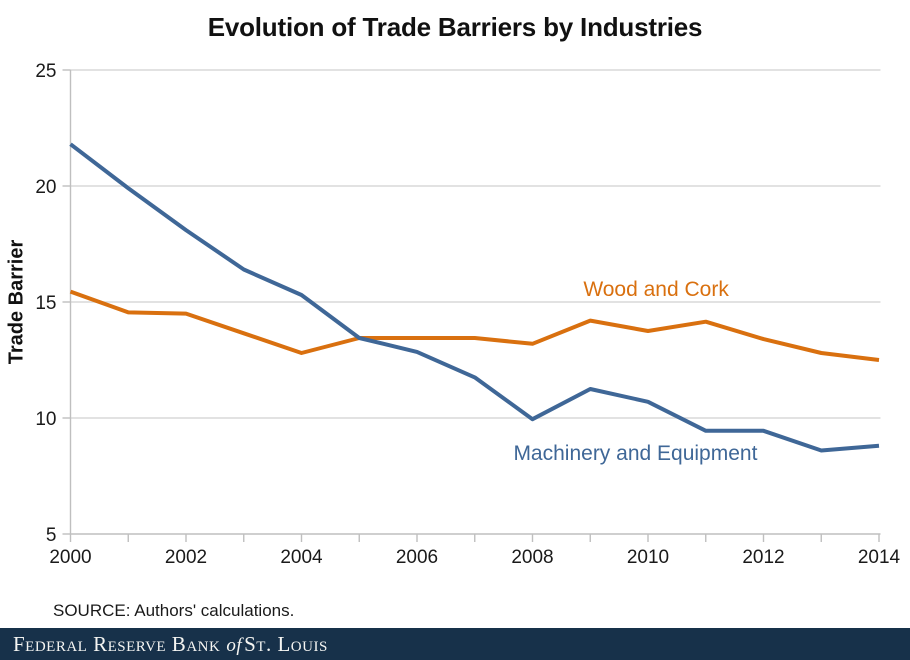  I want to click on xtick-label-2004: 2004, so click(301, 557).